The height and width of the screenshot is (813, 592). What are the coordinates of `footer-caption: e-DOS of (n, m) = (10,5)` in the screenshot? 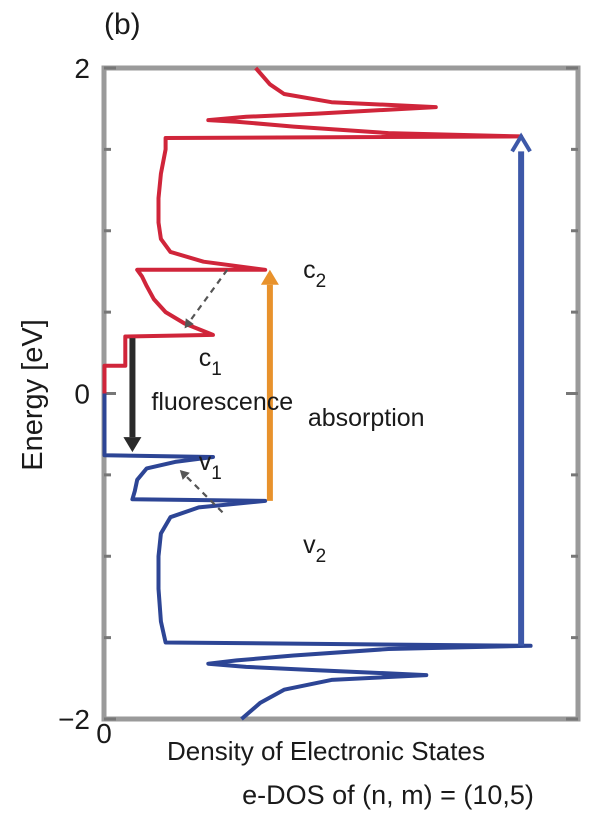 It's located at (388, 795).